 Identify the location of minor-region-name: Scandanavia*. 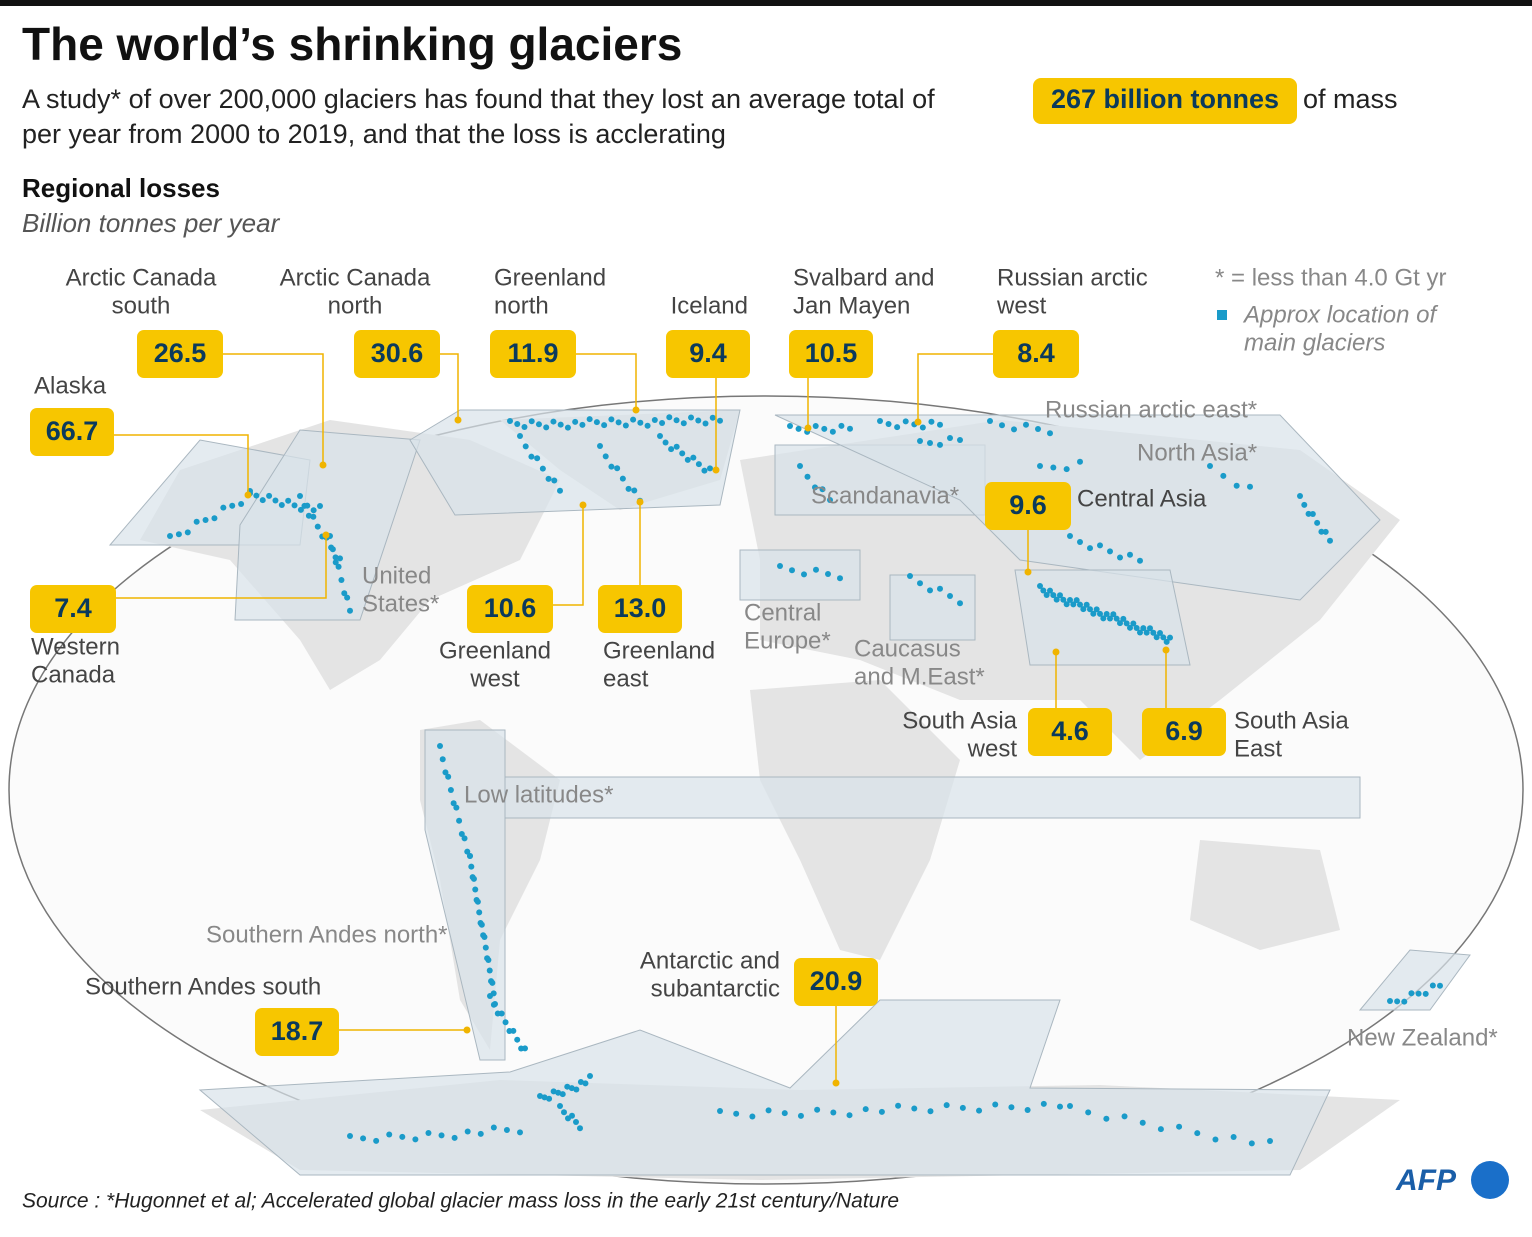
(885, 495).